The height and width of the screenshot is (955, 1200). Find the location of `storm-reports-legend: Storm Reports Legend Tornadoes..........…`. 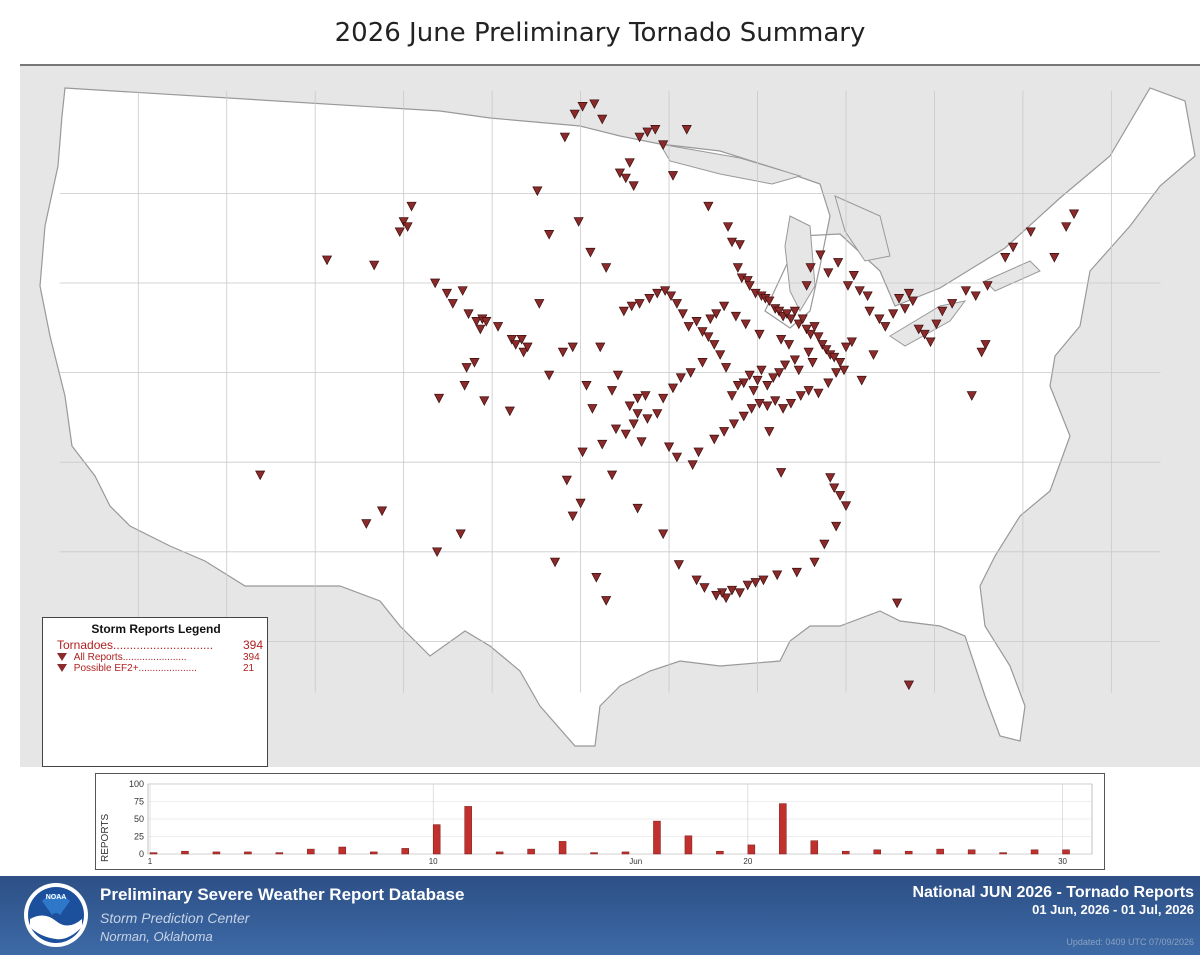

storm-reports-legend: Storm Reports Legend Tornadoes..........… is located at coordinates (155, 692).